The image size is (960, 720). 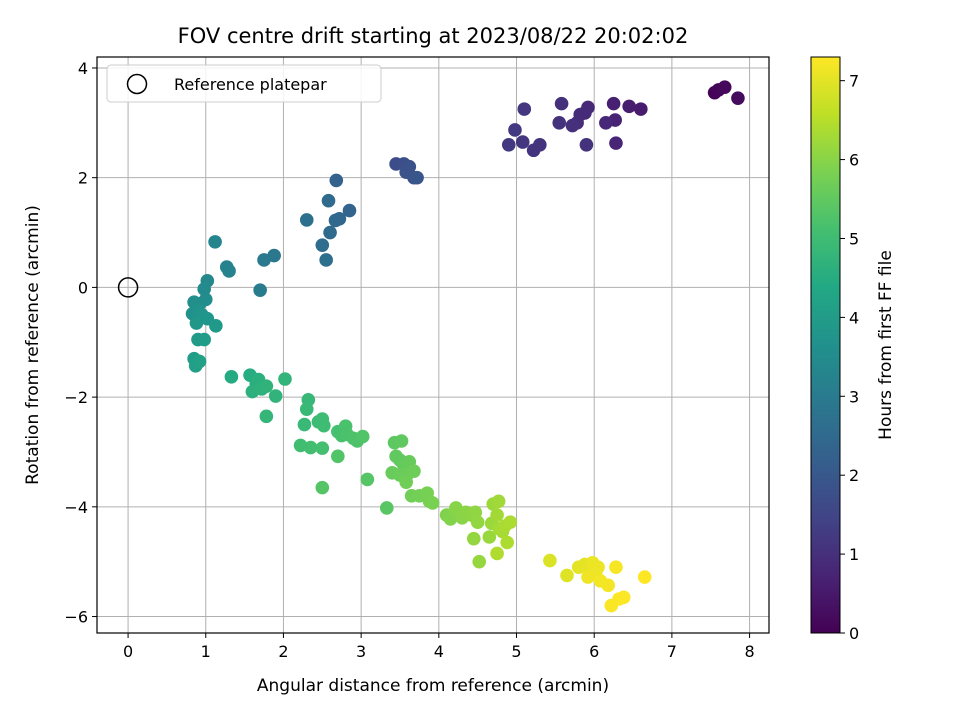 I want to click on legend-marker, so click(x=137, y=84).